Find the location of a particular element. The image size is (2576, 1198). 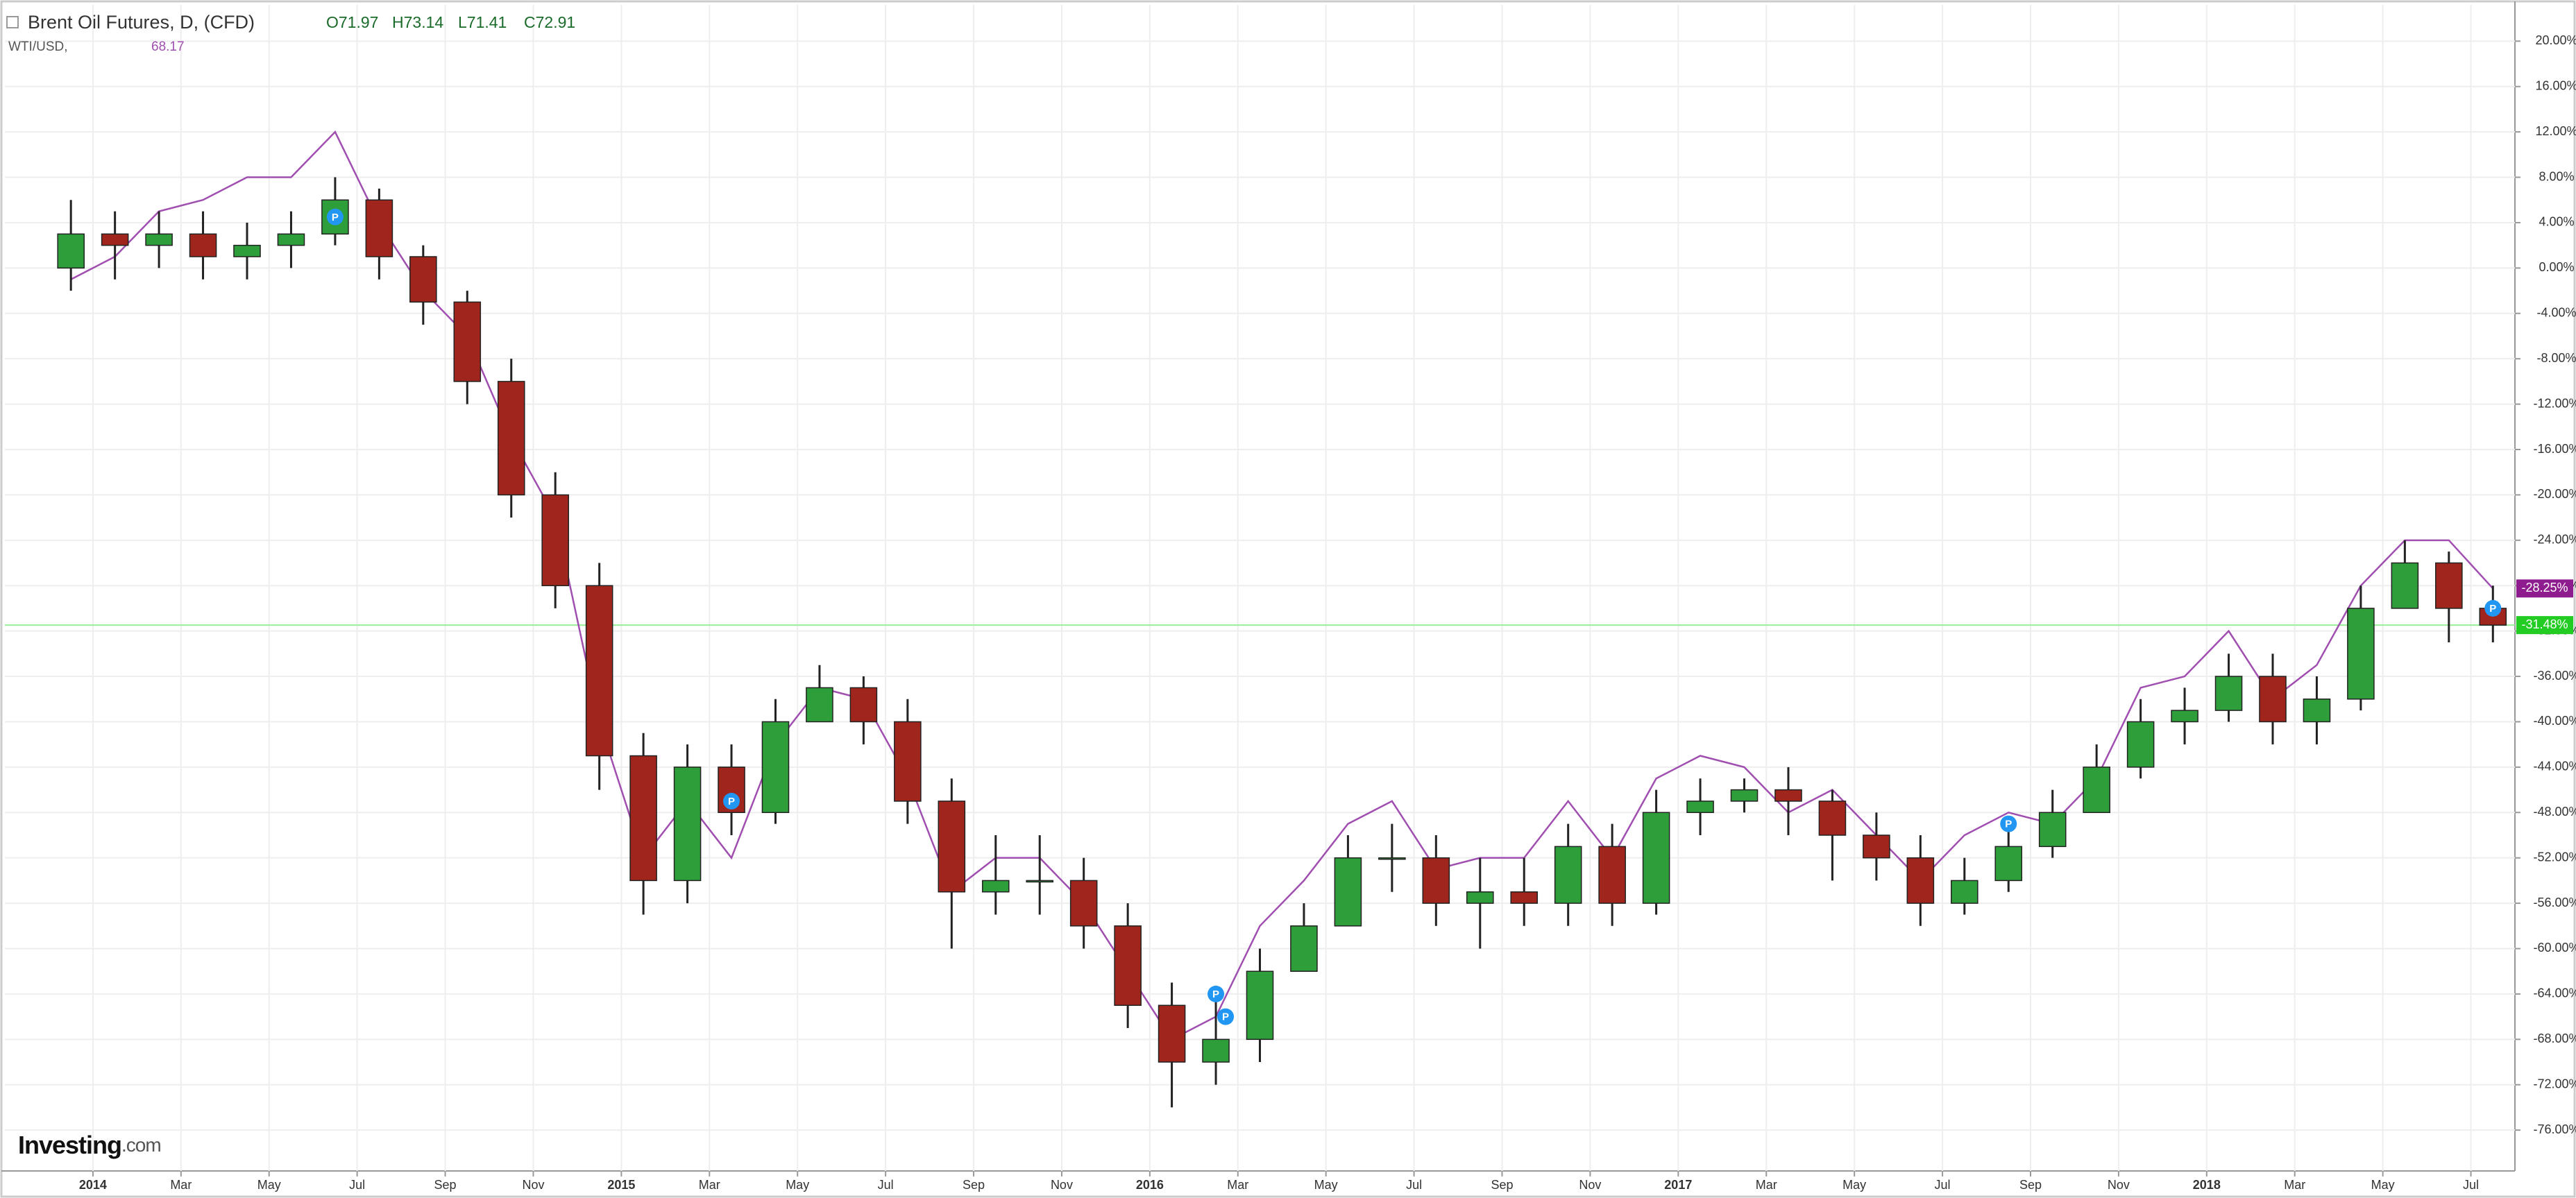

watermark: Investing.com is located at coordinates (90, 1145).